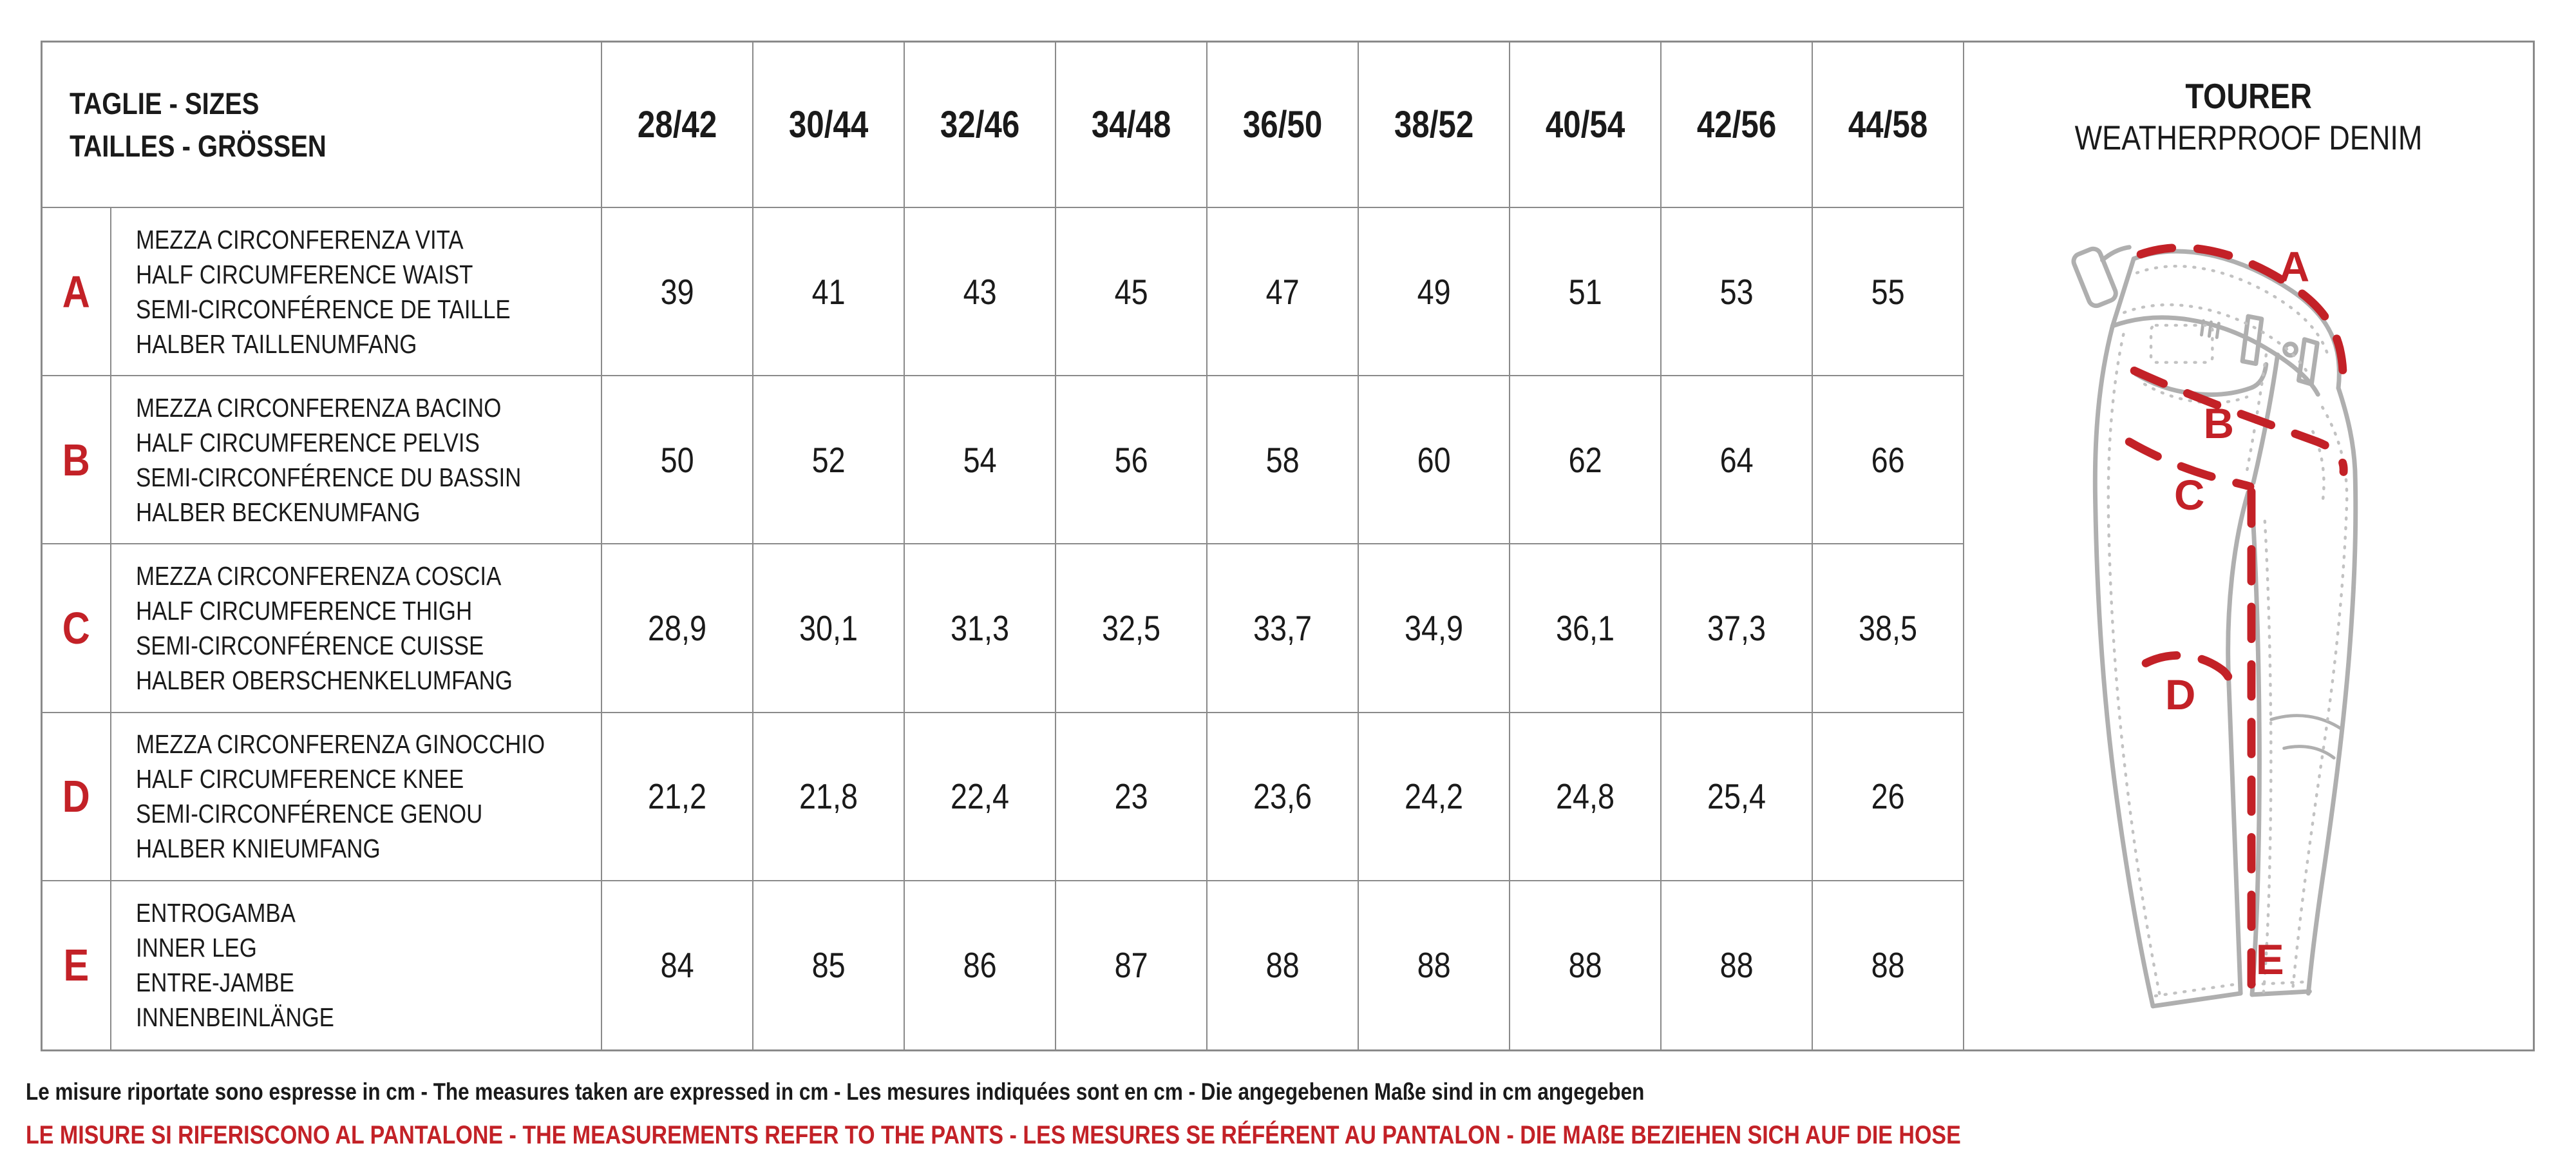 The height and width of the screenshot is (1168, 2576). Describe the element at coordinates (1434, 460) in the screenshot. I see `value: 60` at that location.